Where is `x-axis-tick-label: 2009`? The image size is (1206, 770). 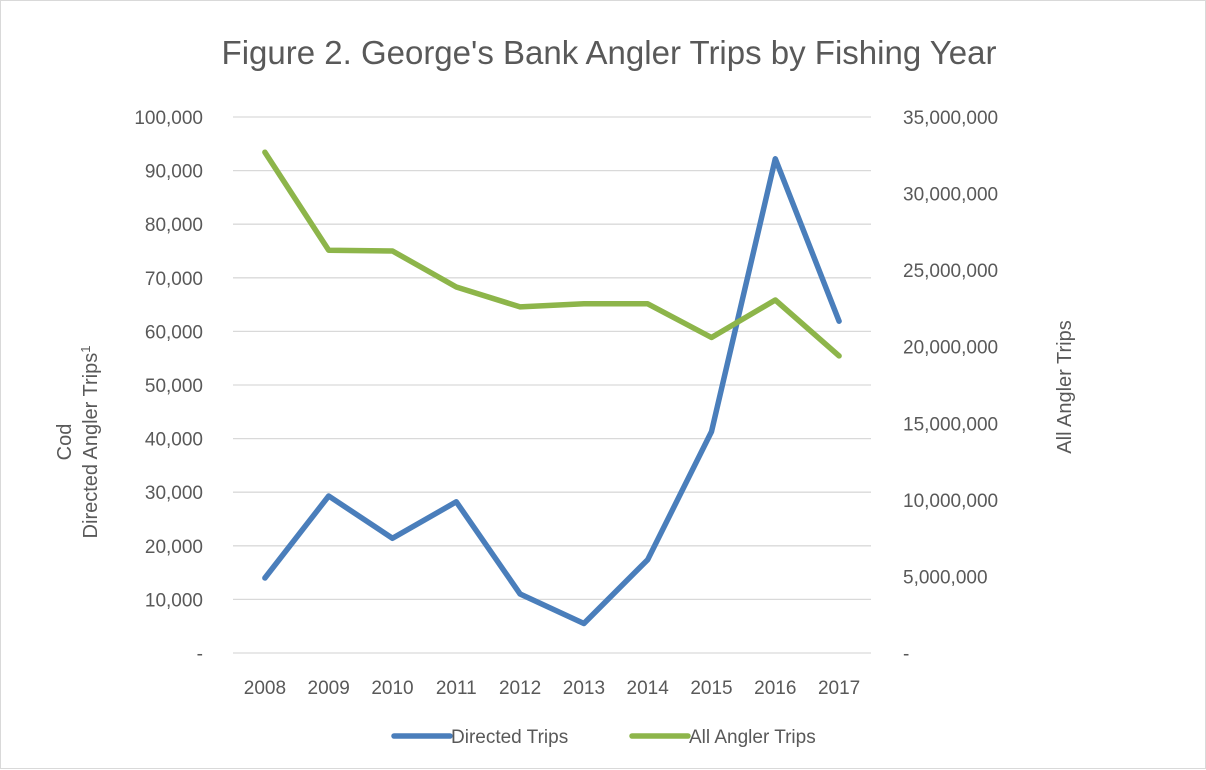 x-axis-tick-label: 2009 is located at coordinates (329, 688).